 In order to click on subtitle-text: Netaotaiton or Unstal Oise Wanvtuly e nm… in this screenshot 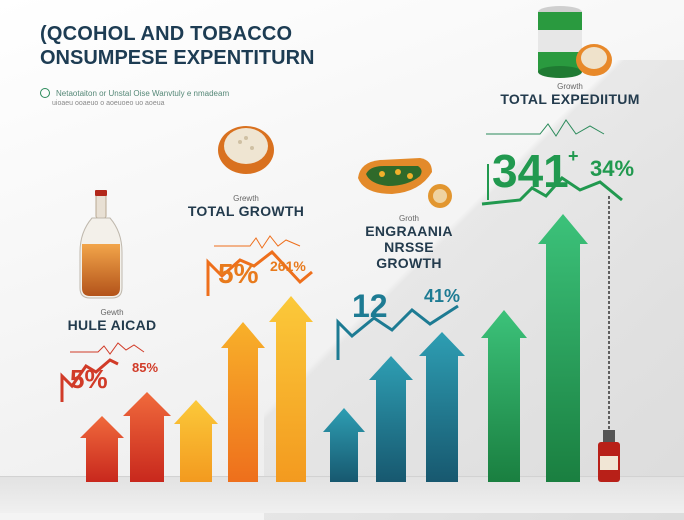, I will do `click(143, 93)`.